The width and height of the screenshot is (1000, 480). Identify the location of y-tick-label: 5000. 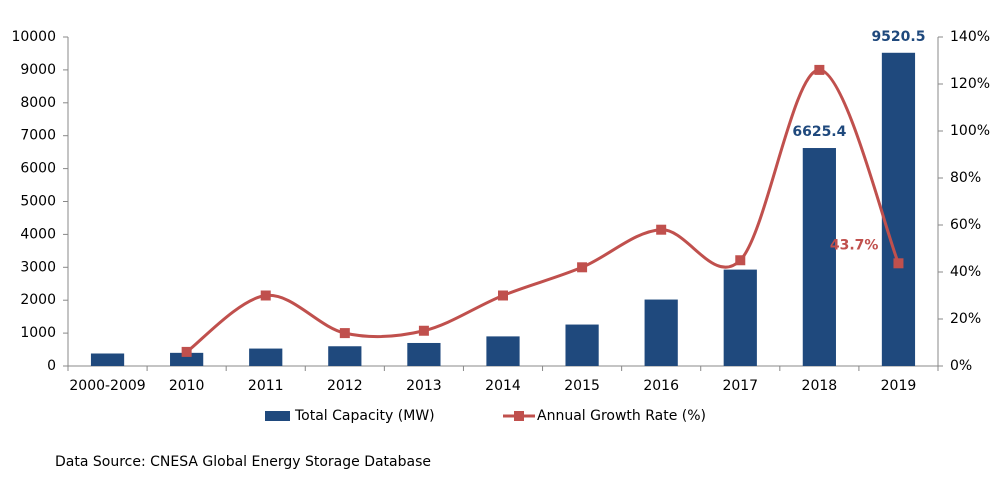
(38, 202).